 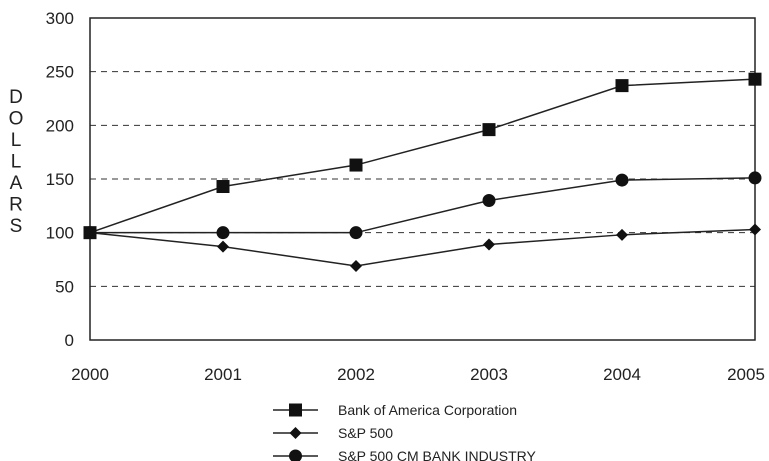 I want to click on y-tick-label: 150, so click(x=60, y=179).